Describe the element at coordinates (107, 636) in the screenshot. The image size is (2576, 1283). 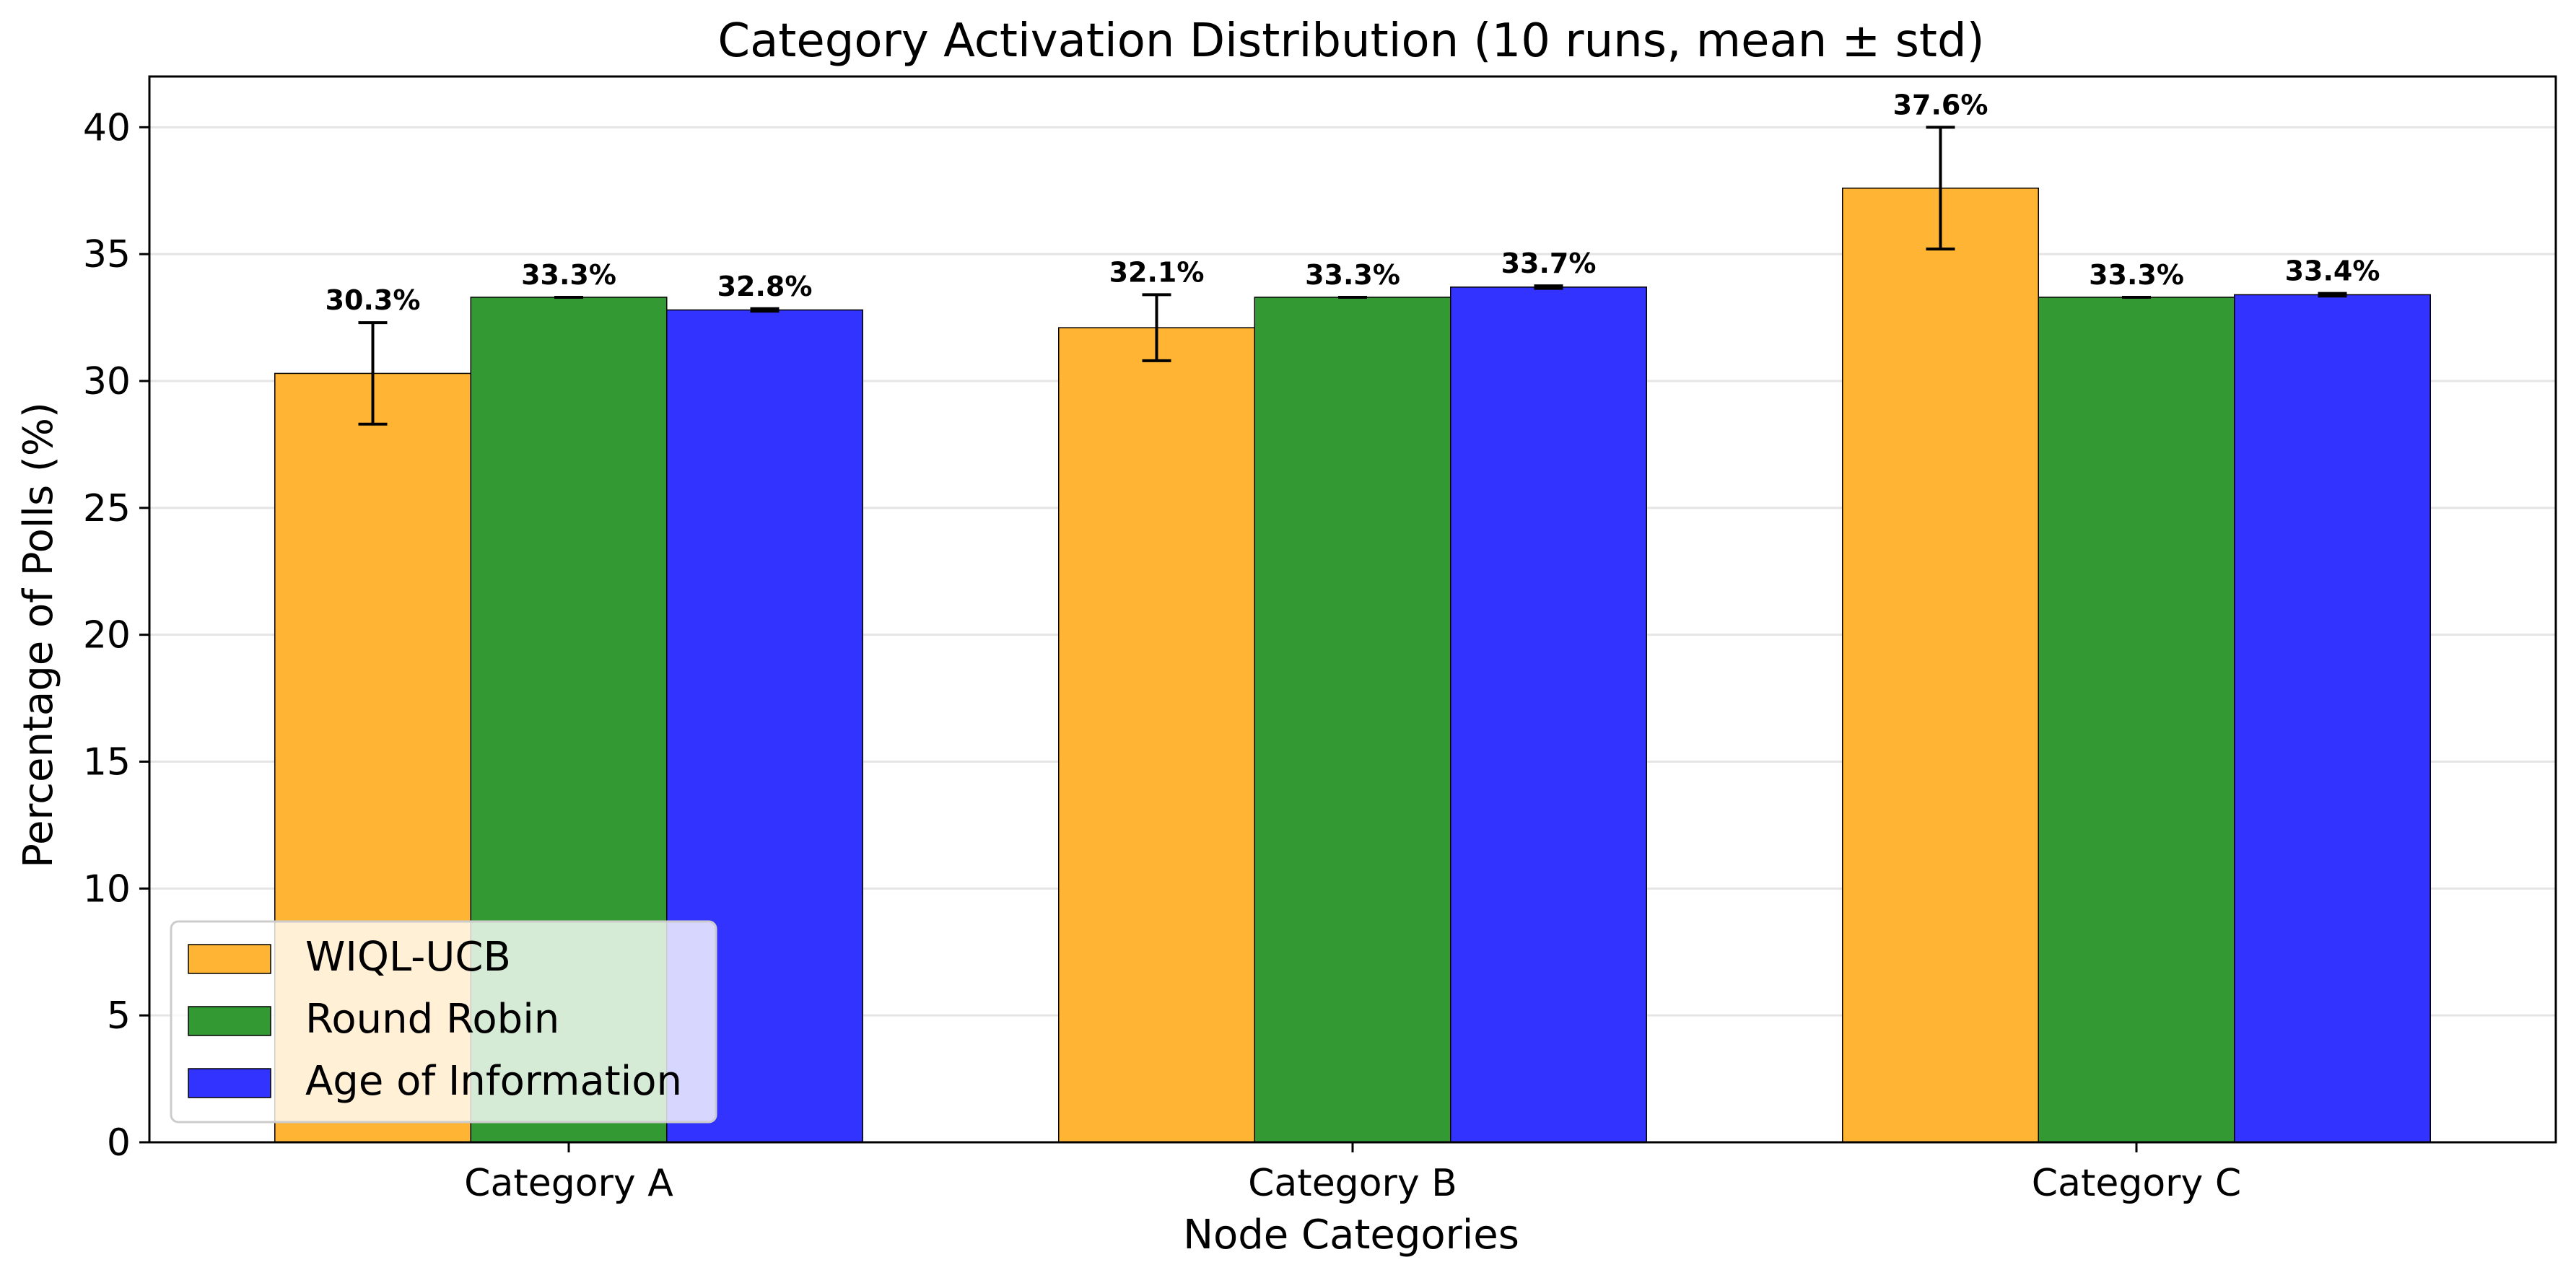
I see `y-tick-label: 20` at that location.